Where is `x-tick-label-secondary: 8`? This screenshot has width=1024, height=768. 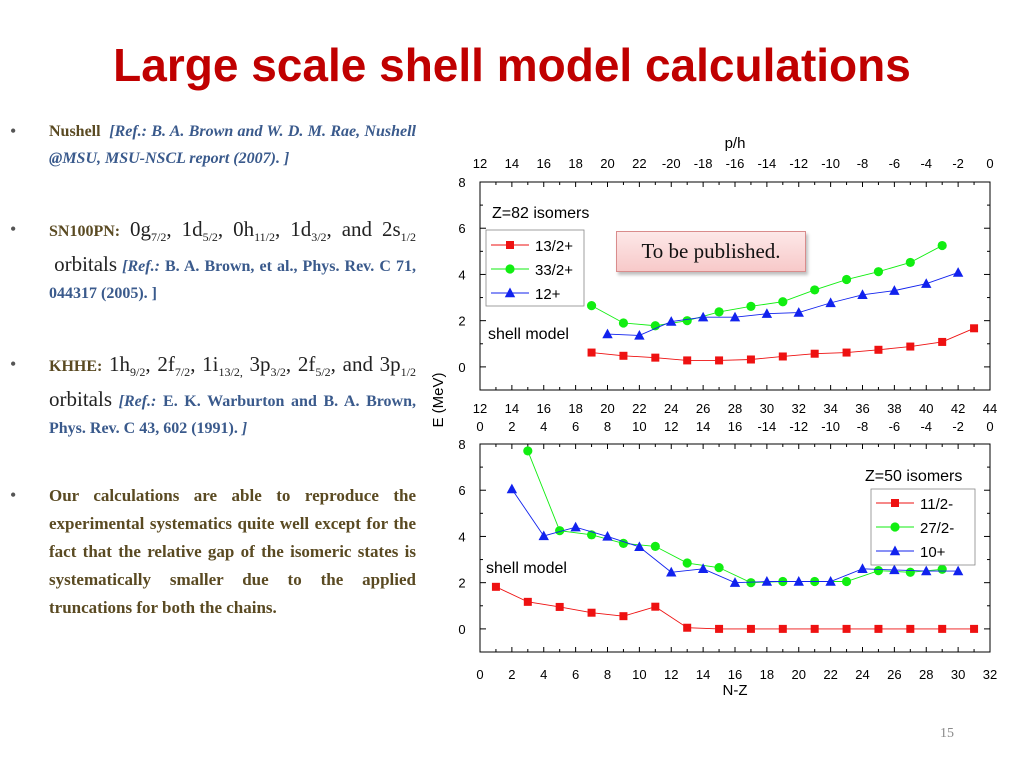 x-tick-label-secondary: 8 is located at coordinates (607, 426).